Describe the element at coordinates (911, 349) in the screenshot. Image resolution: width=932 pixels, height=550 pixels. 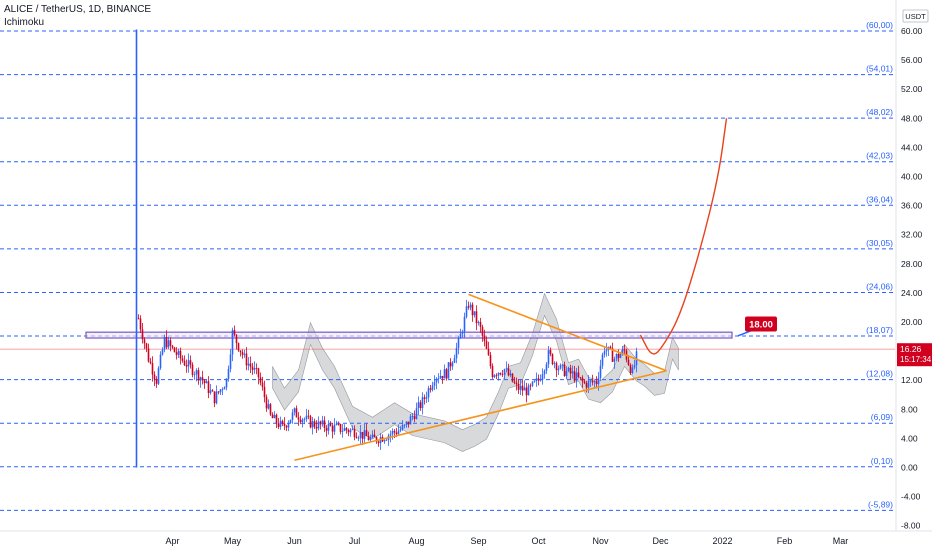
I see `current-price-value: 16.26` at that location.